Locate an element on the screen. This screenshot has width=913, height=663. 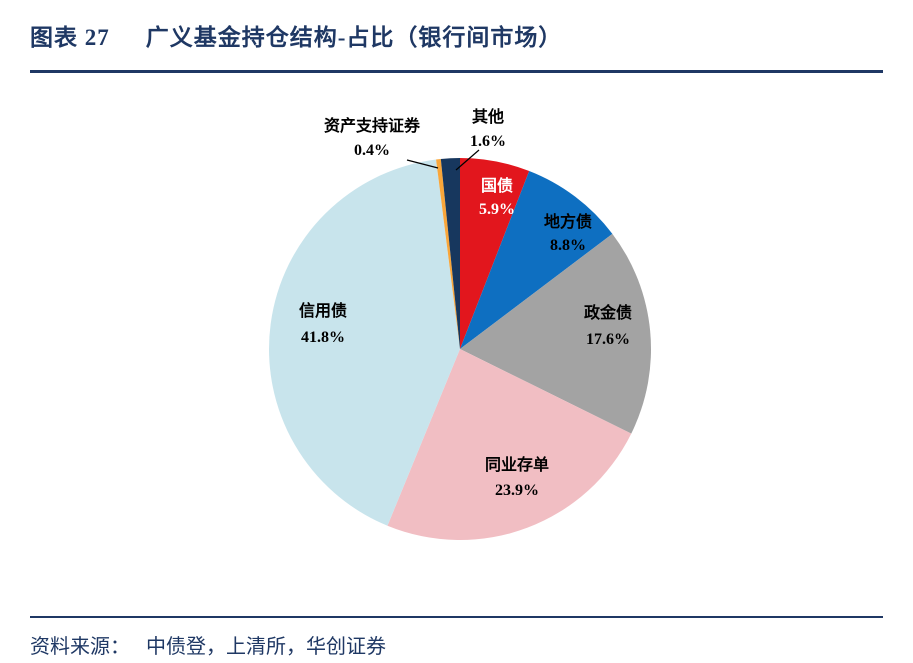
source-text: 中债登，上清所，华创证券 is located at coordinates (266, 647).